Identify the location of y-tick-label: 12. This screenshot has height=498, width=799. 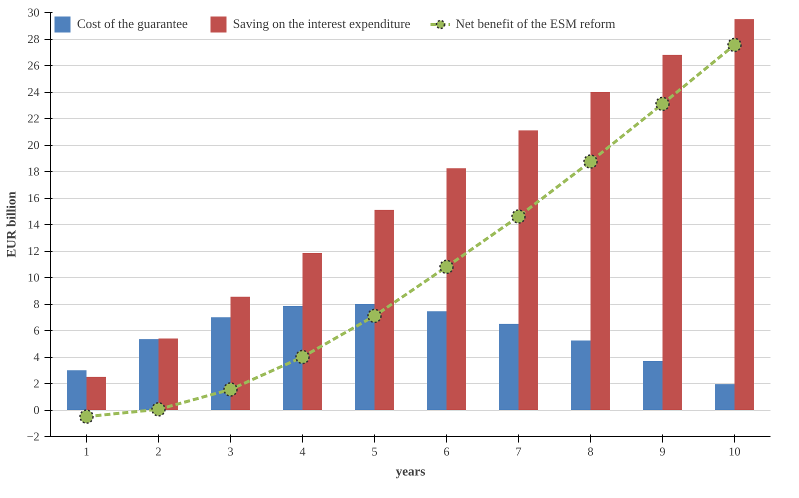
(34, 251).